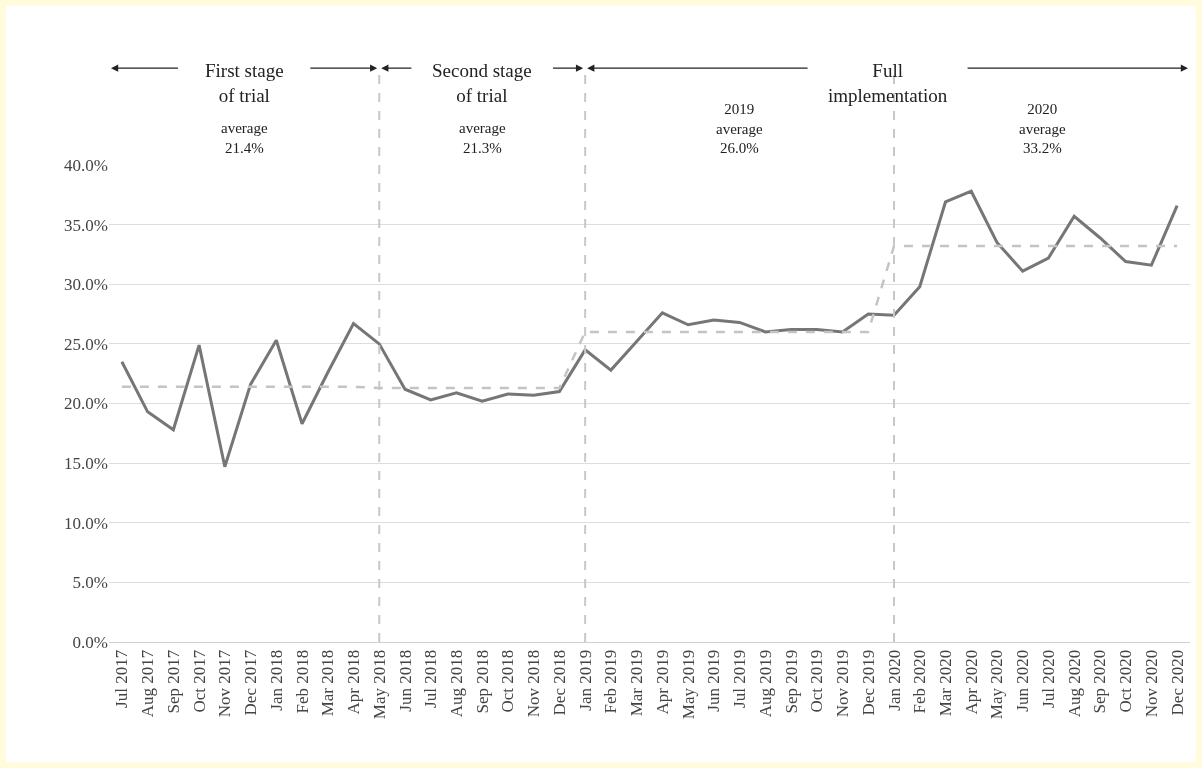  Describe the element at coordinates (482, 83) in the screenshot. I see `text: Second stage of trial` at that location.